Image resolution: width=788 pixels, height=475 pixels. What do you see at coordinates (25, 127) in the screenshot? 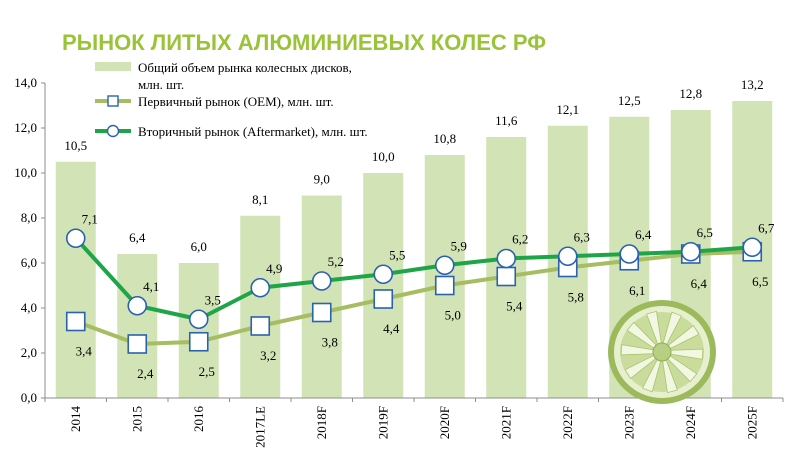
I see `y-tick-label: 12,0` at bounding box center [25, 127].